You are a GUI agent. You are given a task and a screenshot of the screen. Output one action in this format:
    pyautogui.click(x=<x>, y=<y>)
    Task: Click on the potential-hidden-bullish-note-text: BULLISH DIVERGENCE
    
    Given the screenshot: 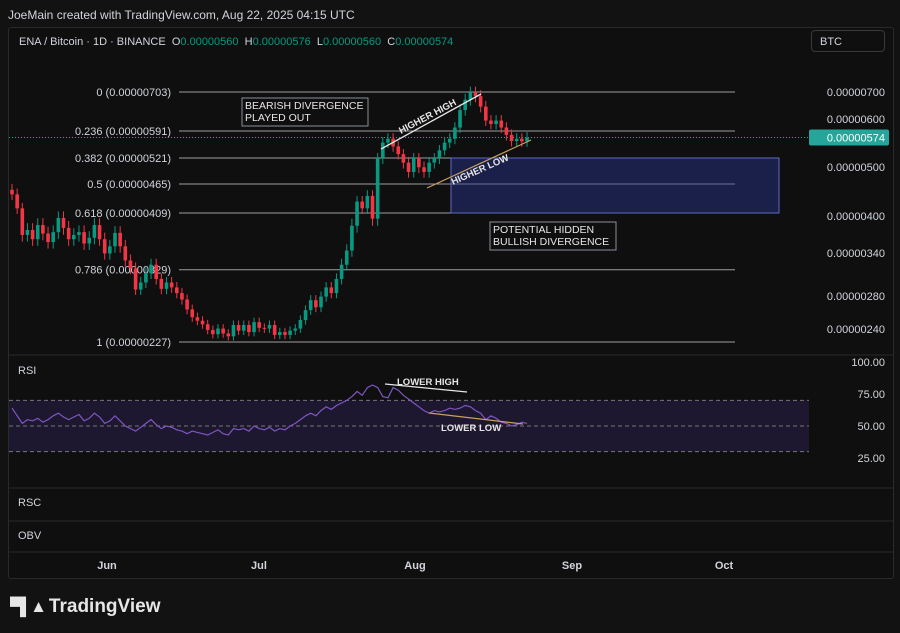 What is the action you would take?
    pyautogui.click(x=551, y=242)
    